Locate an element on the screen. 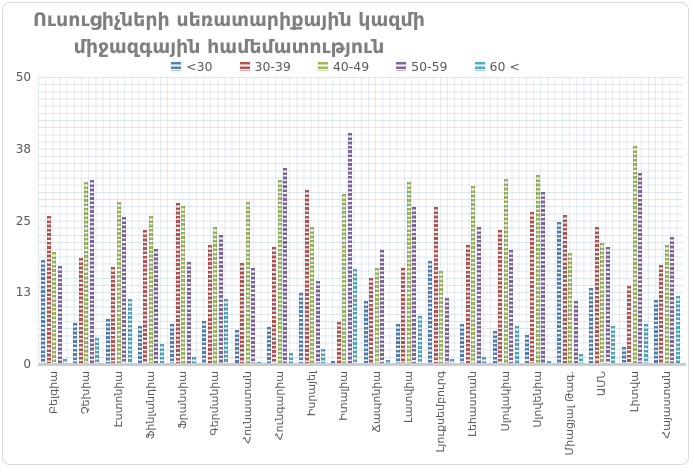 This screenshot has height=476, width=694. legend-item: 30-39 is located at coordinates (265, 66).